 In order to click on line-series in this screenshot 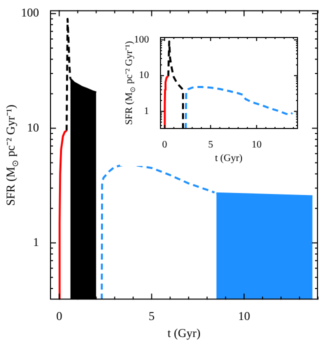, I will do `click(239, 107)`.